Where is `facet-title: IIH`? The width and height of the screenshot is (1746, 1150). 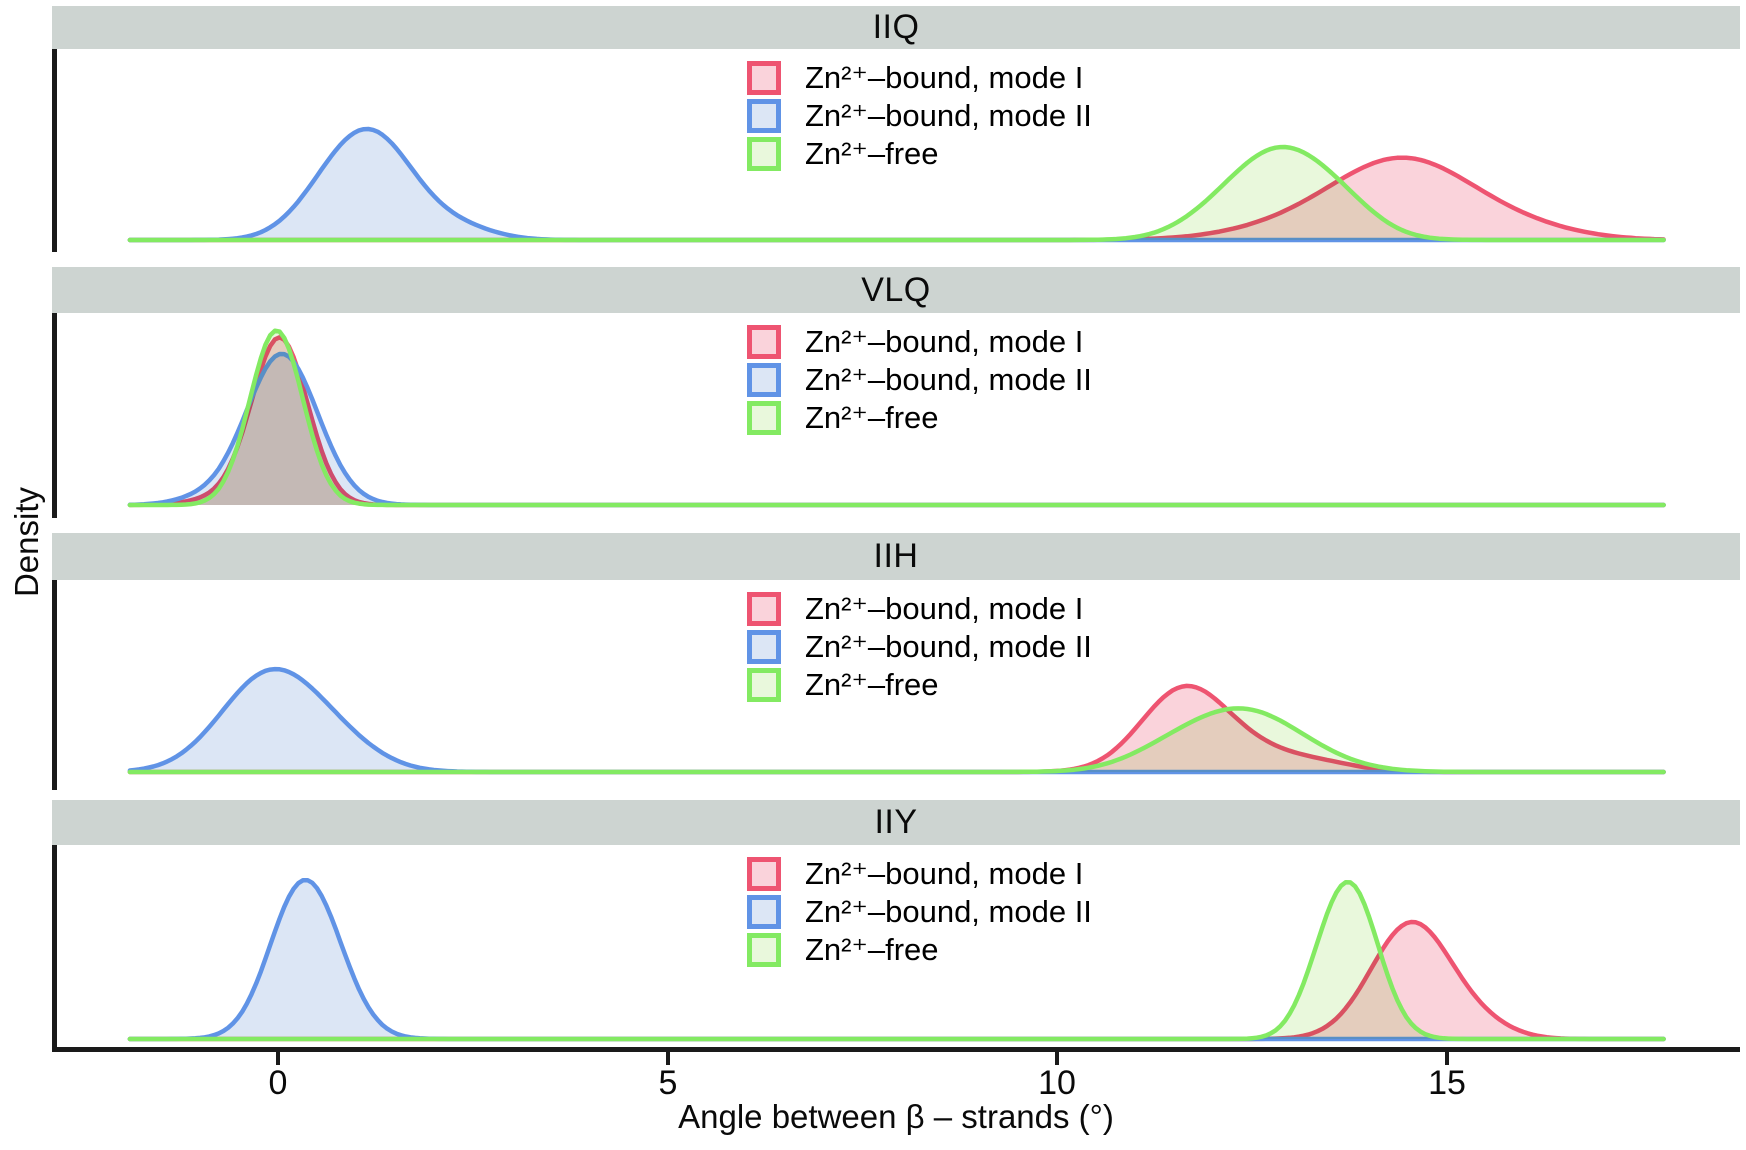 facet-title: IIH is located at coordinates (896, 556).